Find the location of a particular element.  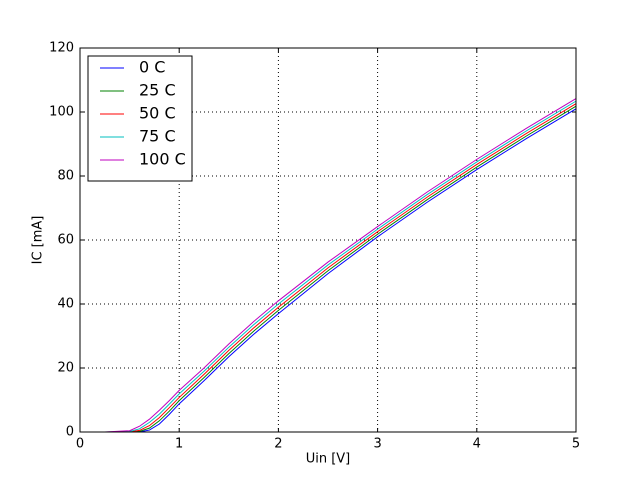

y-tick-label: 60 is located at coordinates (65, 240).